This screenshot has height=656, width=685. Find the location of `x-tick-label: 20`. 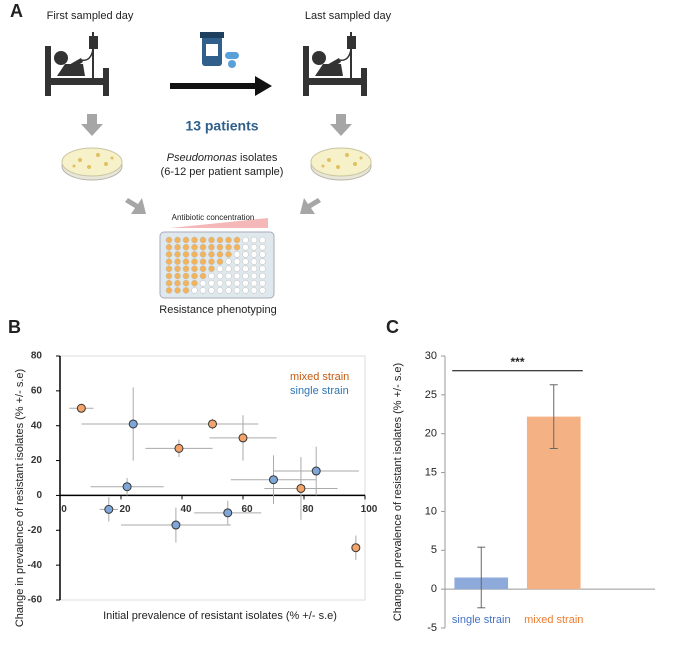

x-tick-label: 20 is located at coordinates (125, 509).